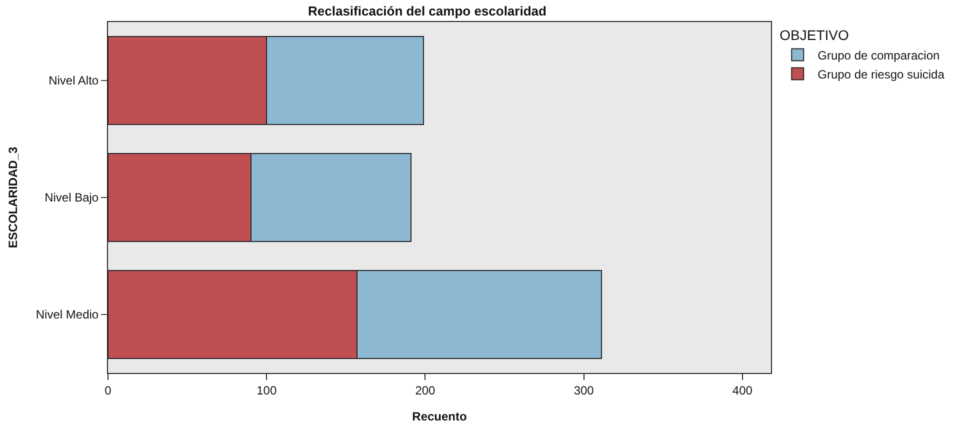  I want to click on y-axis-title: ESCOLARIDAD_3, so click(13, 197).